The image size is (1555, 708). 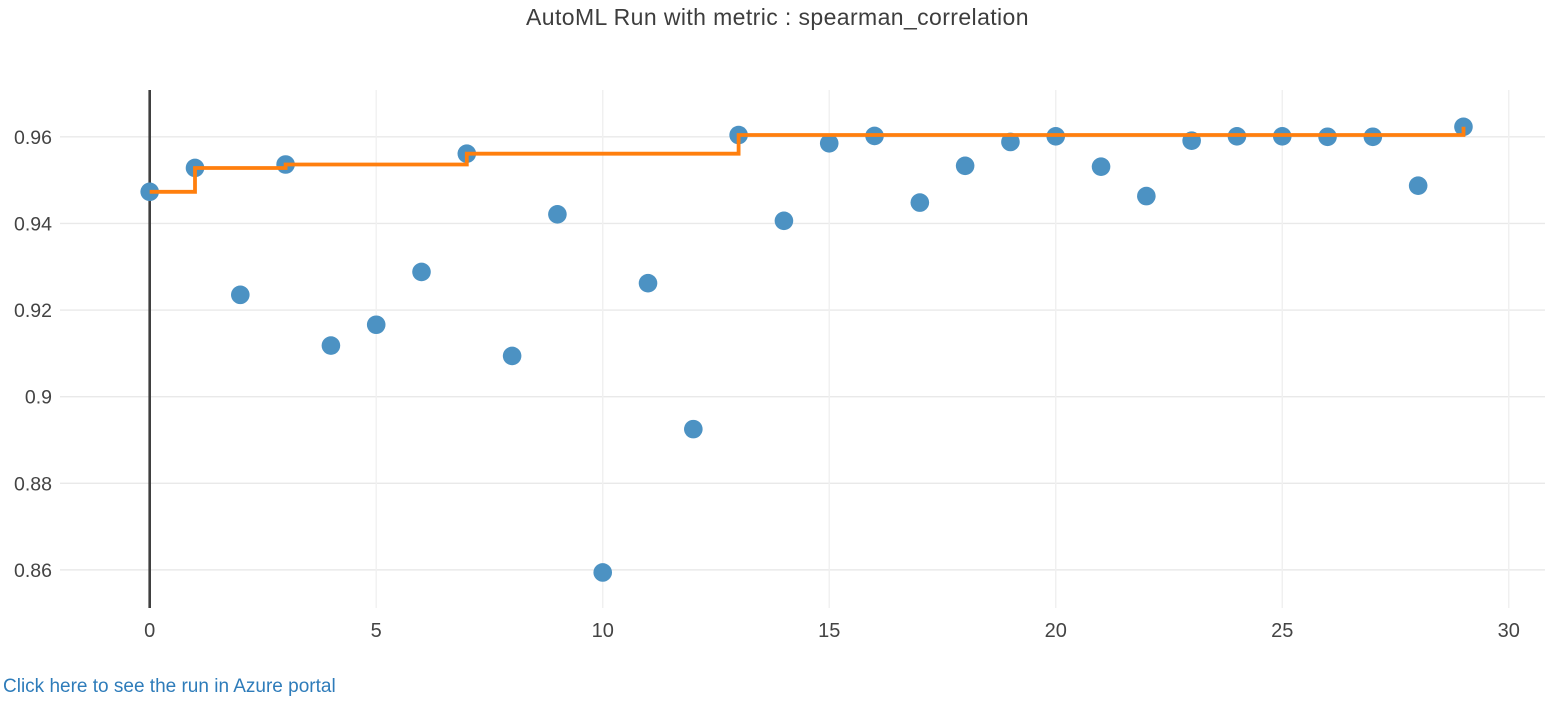 I want to click on y-tick-label: 0.86, so click(x=33, y=571).